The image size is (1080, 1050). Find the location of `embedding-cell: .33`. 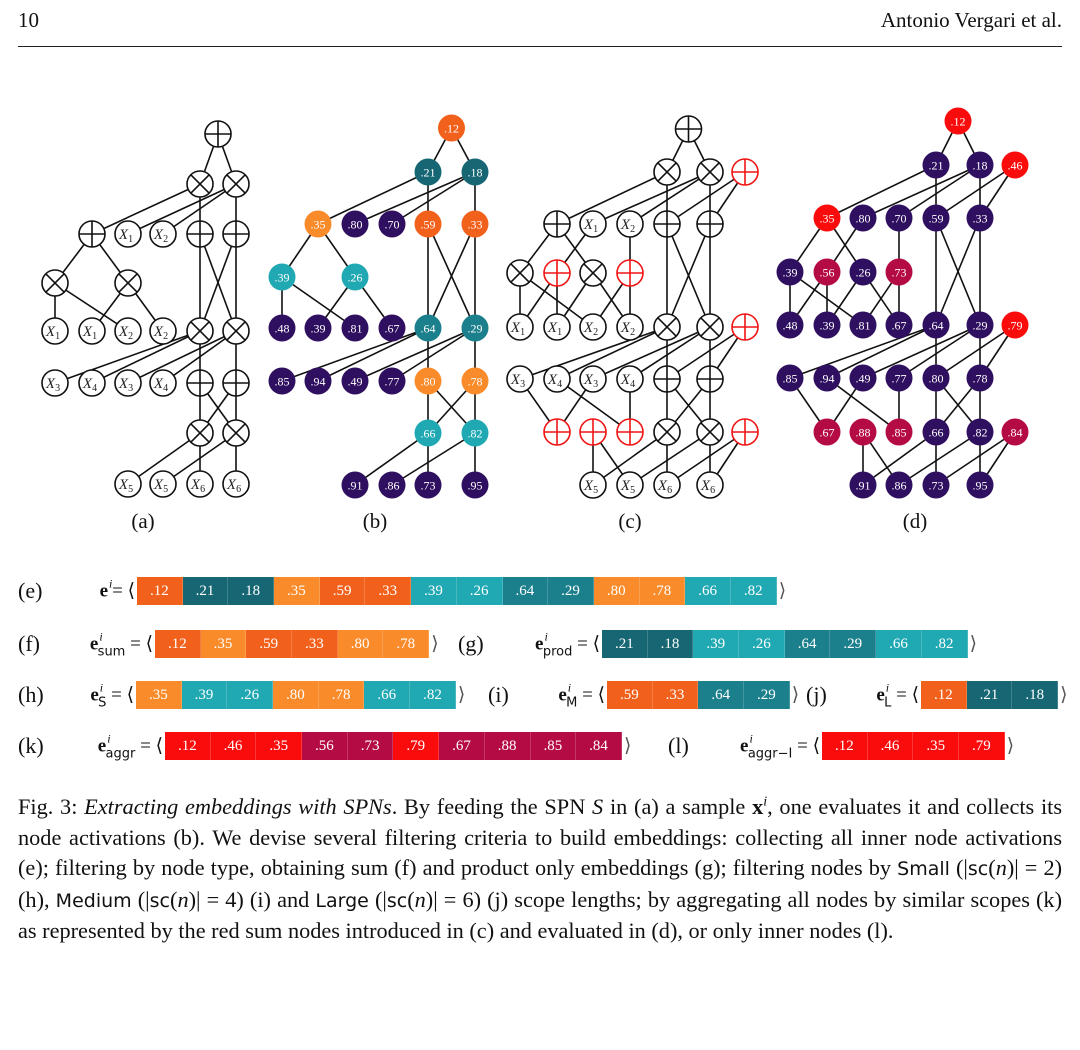

embedding-cell: .33 is located at coordinates (315, 644).